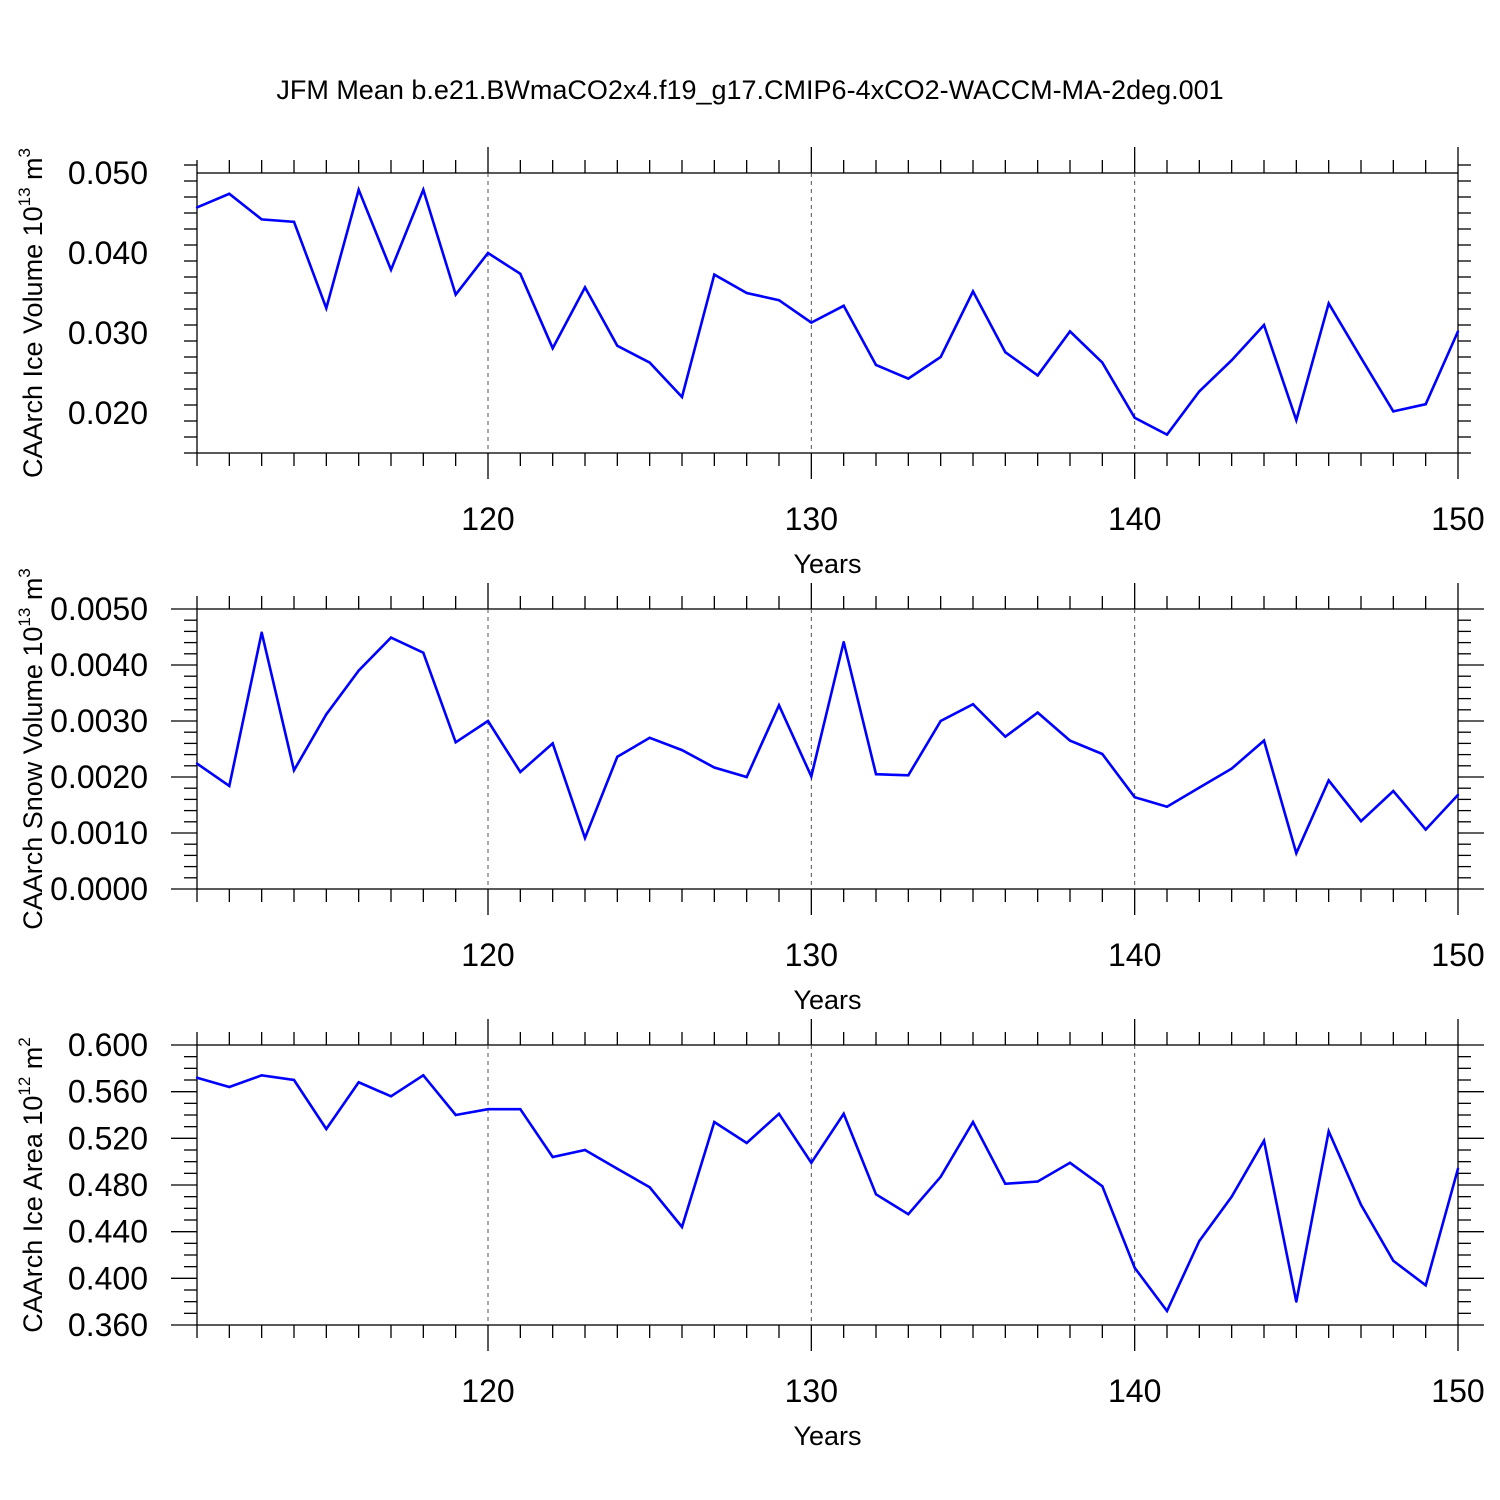 This screenshot has width=1500, height=1500. I want to click on y-axis-label-superscript: 2, so click(24, 1041).